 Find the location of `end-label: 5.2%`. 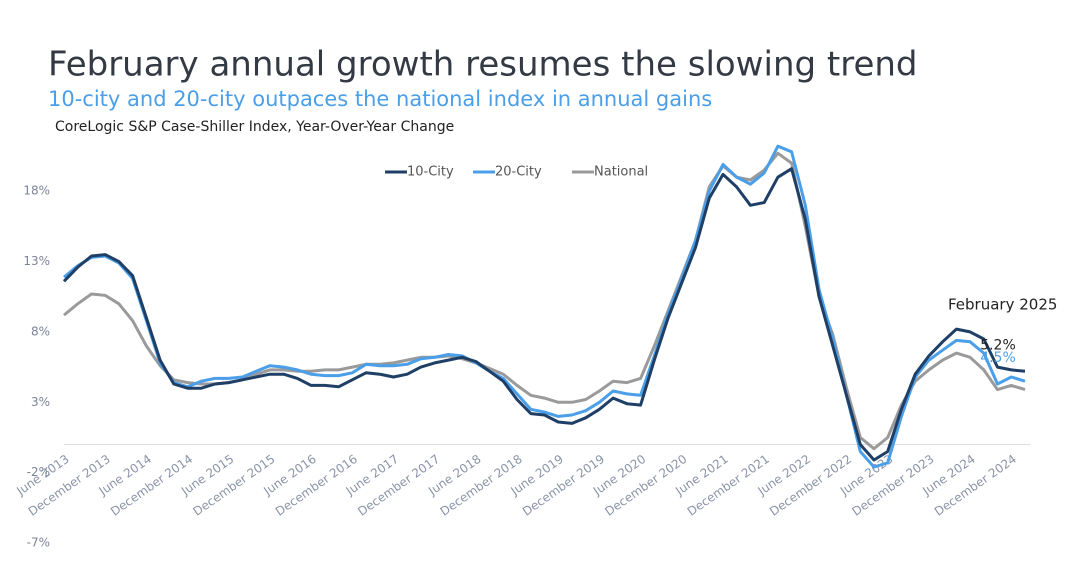

end-label: 5.2% is located at coordinates (998, 345).